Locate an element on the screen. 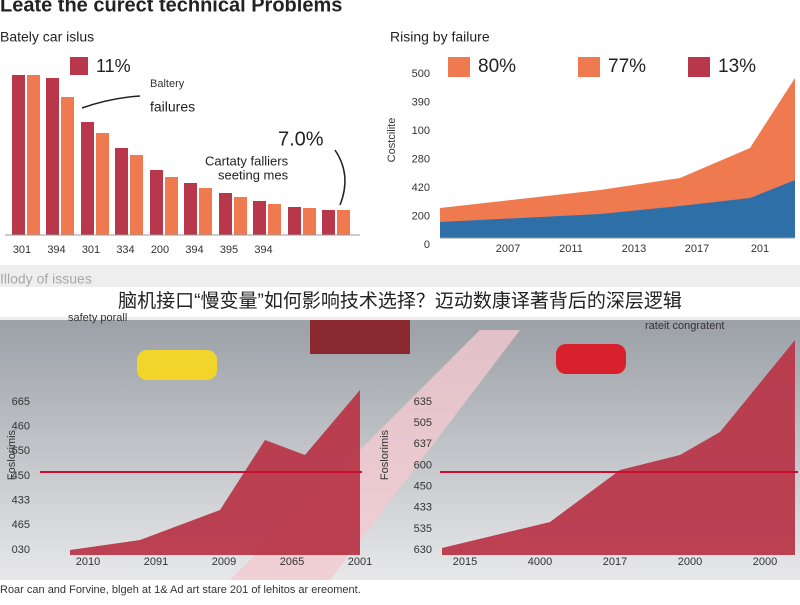 The image size is (800, 605). panel-title: Bately car islus is located at coordinates (47, 37).